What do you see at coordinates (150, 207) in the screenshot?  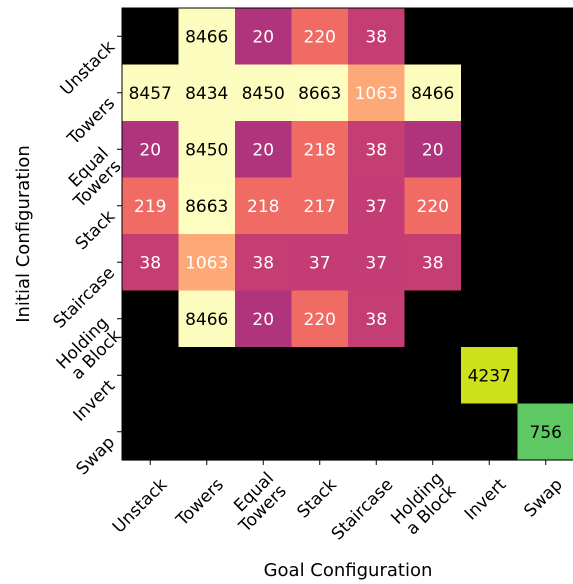 I see `cell-value-label: 219` at bounding box center [150, 207].